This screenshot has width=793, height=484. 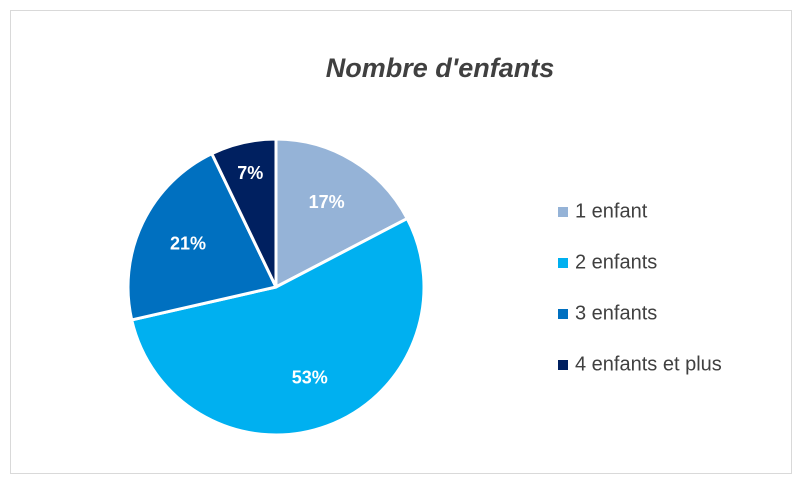 What do you see at coordinates (250, 173) in the screenshot?
I see `data-label: 7%` at bounding box center [250, 173].